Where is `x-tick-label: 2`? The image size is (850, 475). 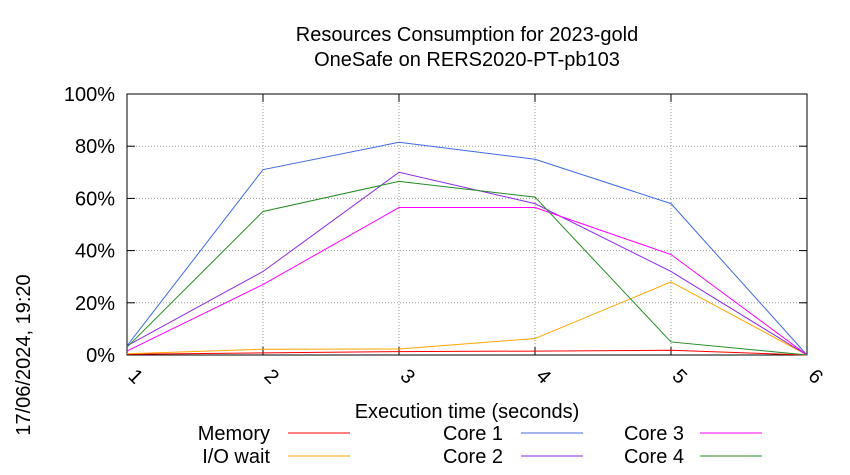
x-tick-label: 2 is located at coordinates (271, 376).